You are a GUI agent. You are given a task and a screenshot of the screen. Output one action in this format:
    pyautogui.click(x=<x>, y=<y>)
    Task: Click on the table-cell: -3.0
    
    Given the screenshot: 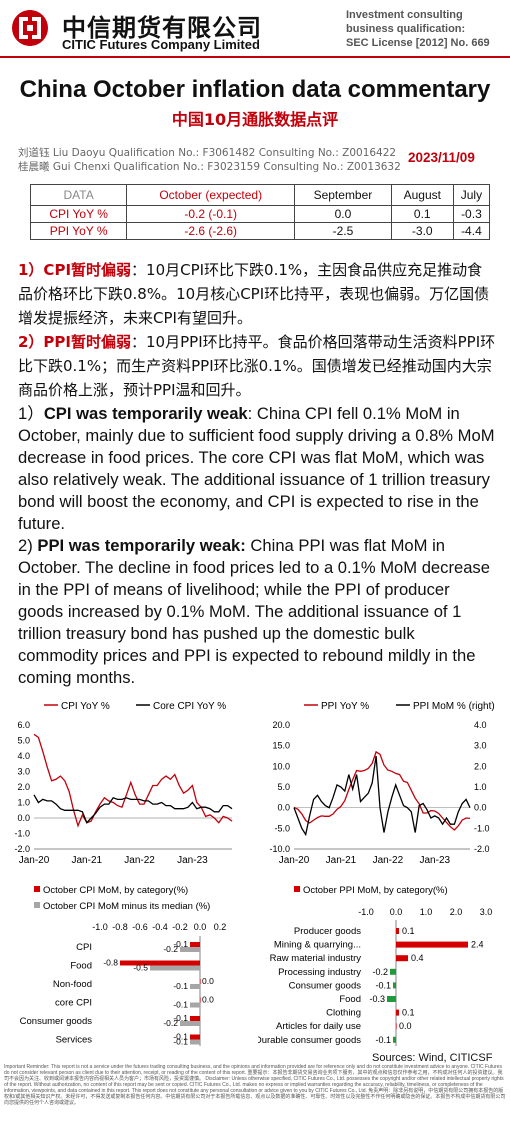 What is the action you would take?
    pyautogui.click(x=422, y=231)
    